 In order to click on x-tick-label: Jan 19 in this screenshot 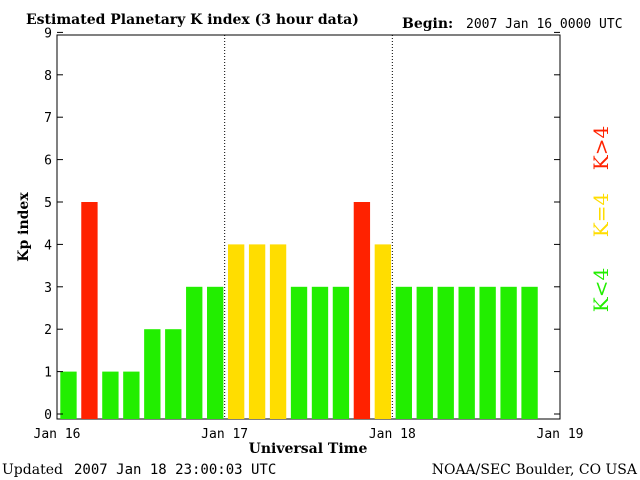, I will do `click(560, 434)`.